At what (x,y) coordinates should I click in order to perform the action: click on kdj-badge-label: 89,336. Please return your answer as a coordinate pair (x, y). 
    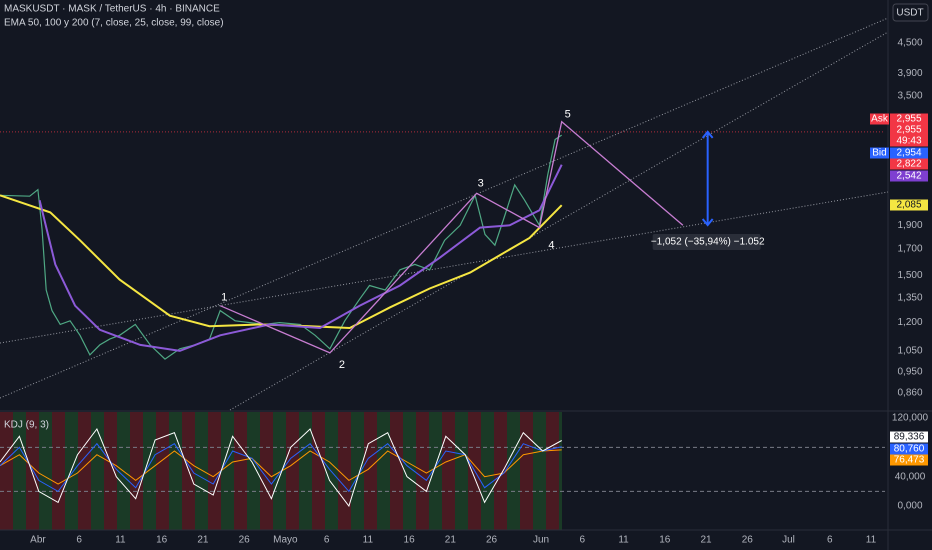
    Looking at the image, I should click on (909, 437).